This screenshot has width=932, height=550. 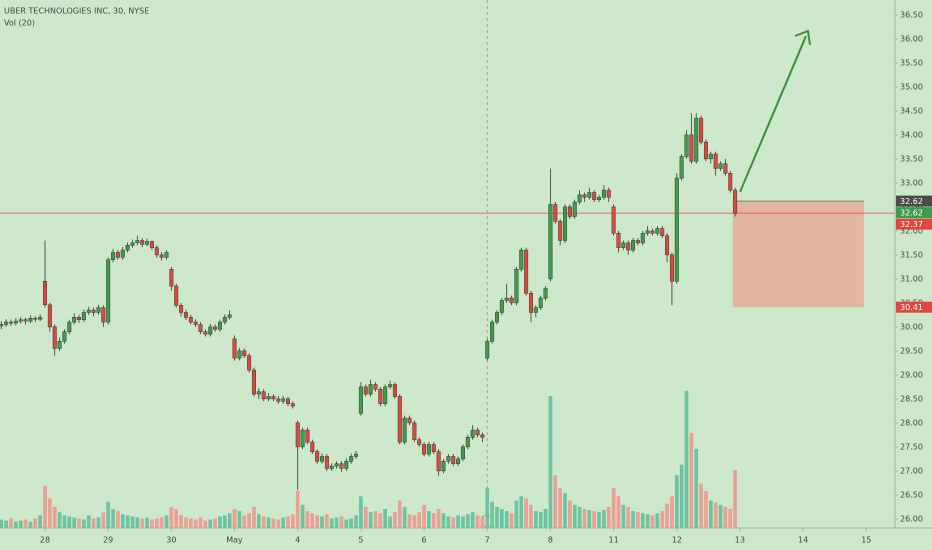 What do you see at coordinates (911, 86) in the screenshot?
I see `y-tick-label: 35.00` at bounding box center [911, 86].